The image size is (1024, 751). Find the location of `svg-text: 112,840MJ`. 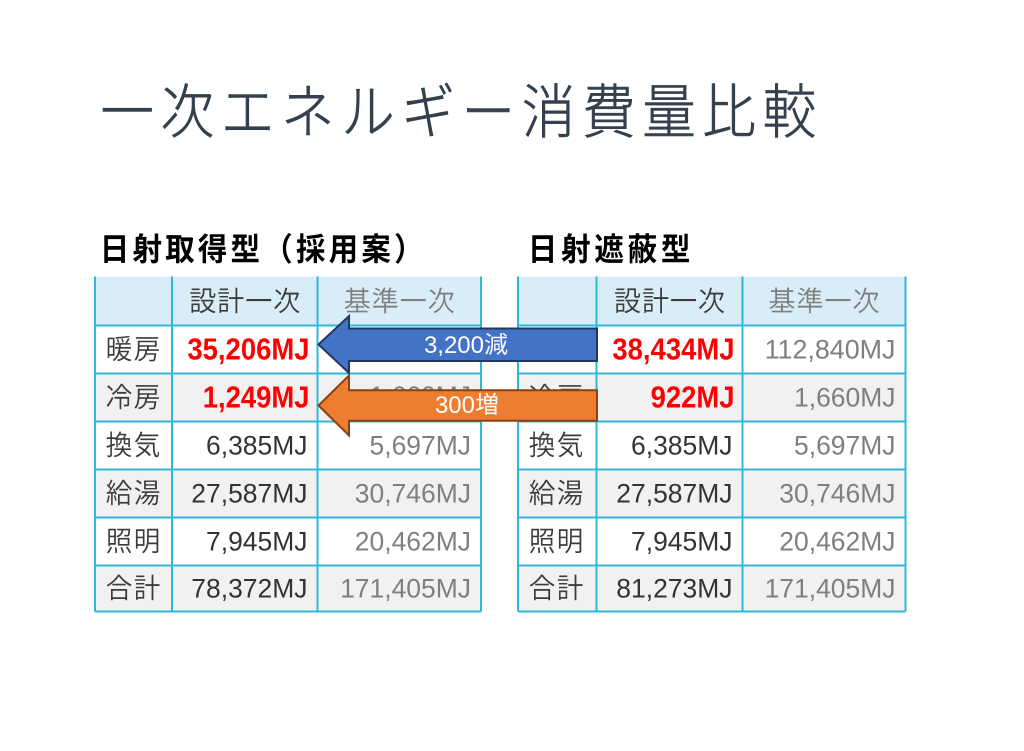

svg-text: 112,840MJ is located at coordinates (830, 350).